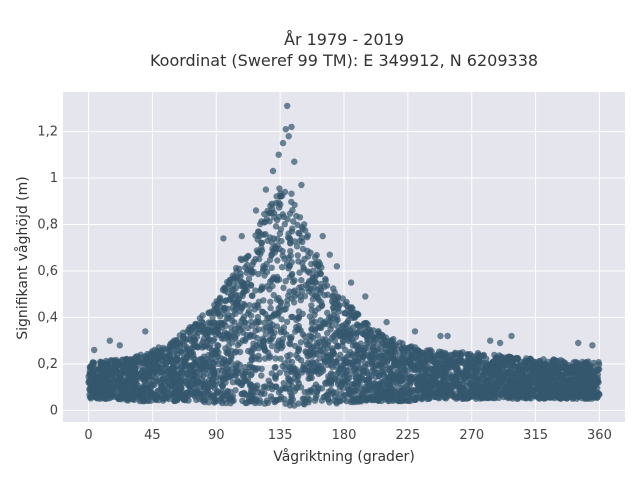  I want to click on y-axis-label: Signifikant våghöjd (m), so click(22, 257).